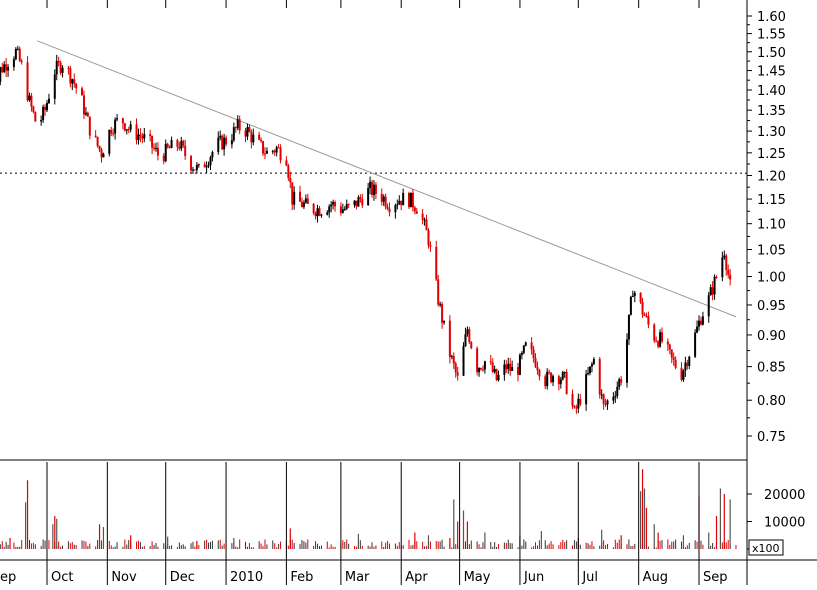 This screenshot has height=590, width=817. Describe the element at coordinates (533, 577) in the screenshot. I see `time-tick-label: Jun` at that location.